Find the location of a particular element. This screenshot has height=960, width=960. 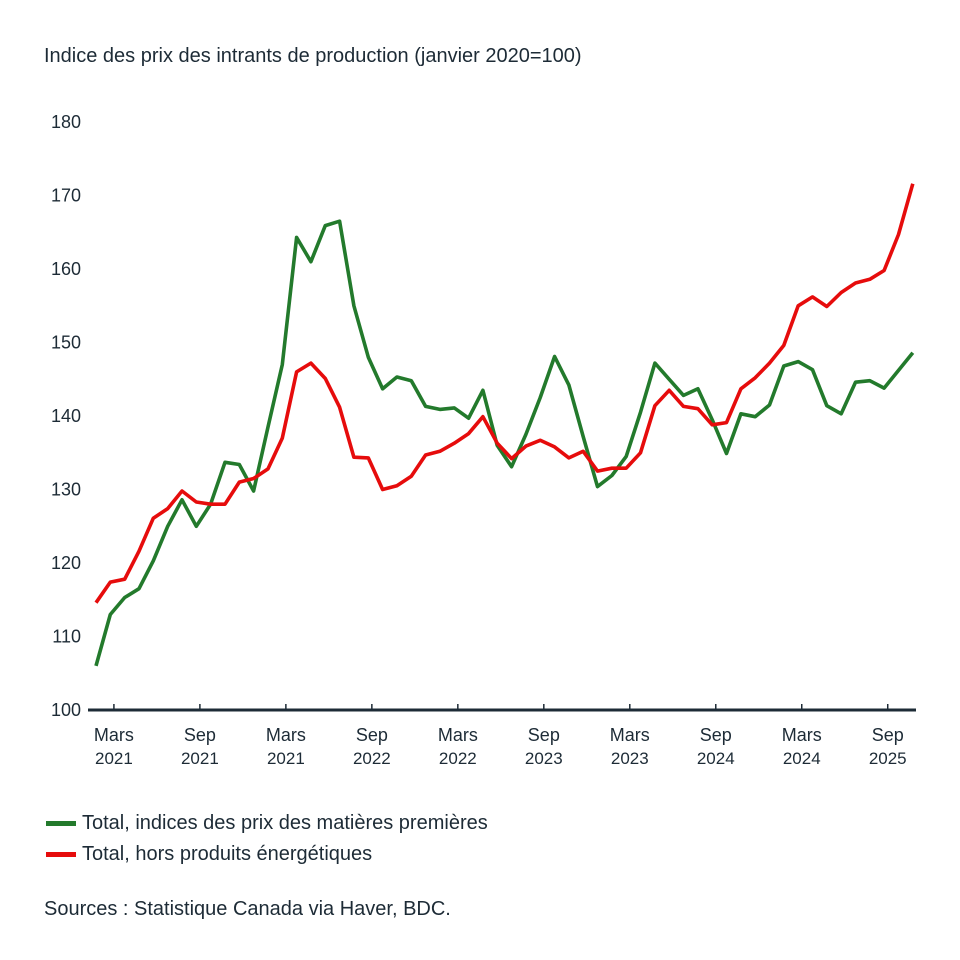

y-axis: 100 110 120 130 140 150 160 170 180 is located at coordinates (66, 416).